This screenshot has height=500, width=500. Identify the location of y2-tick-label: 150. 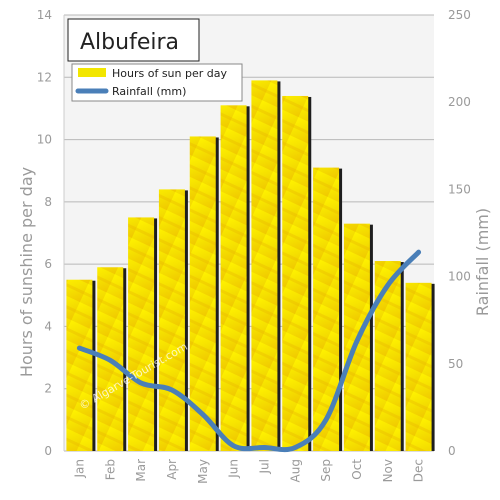
(459, 189).